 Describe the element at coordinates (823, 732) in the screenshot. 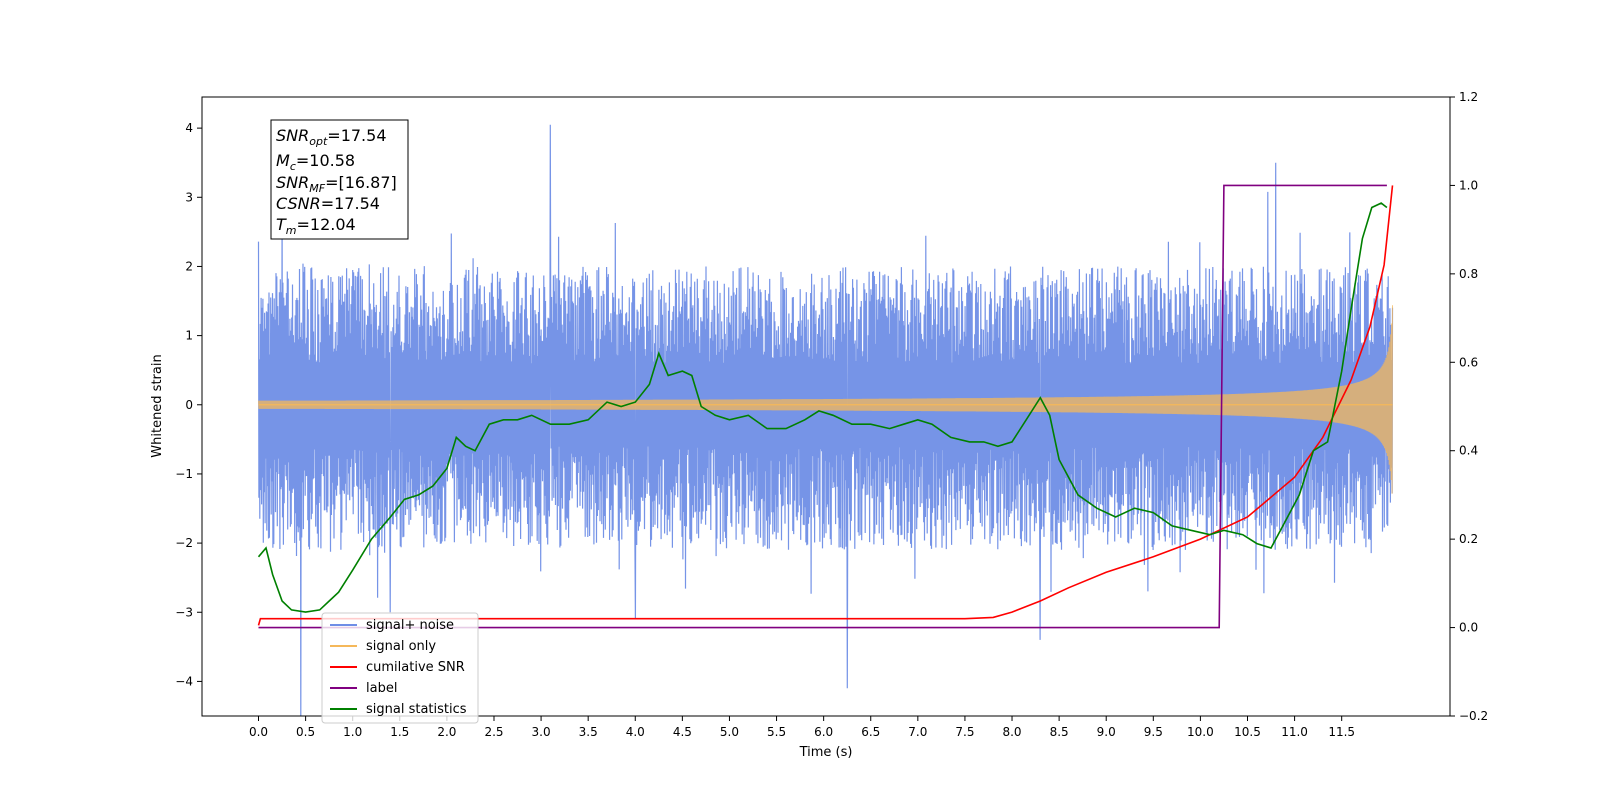

I see `x-tick-label: 6.0` at that location.